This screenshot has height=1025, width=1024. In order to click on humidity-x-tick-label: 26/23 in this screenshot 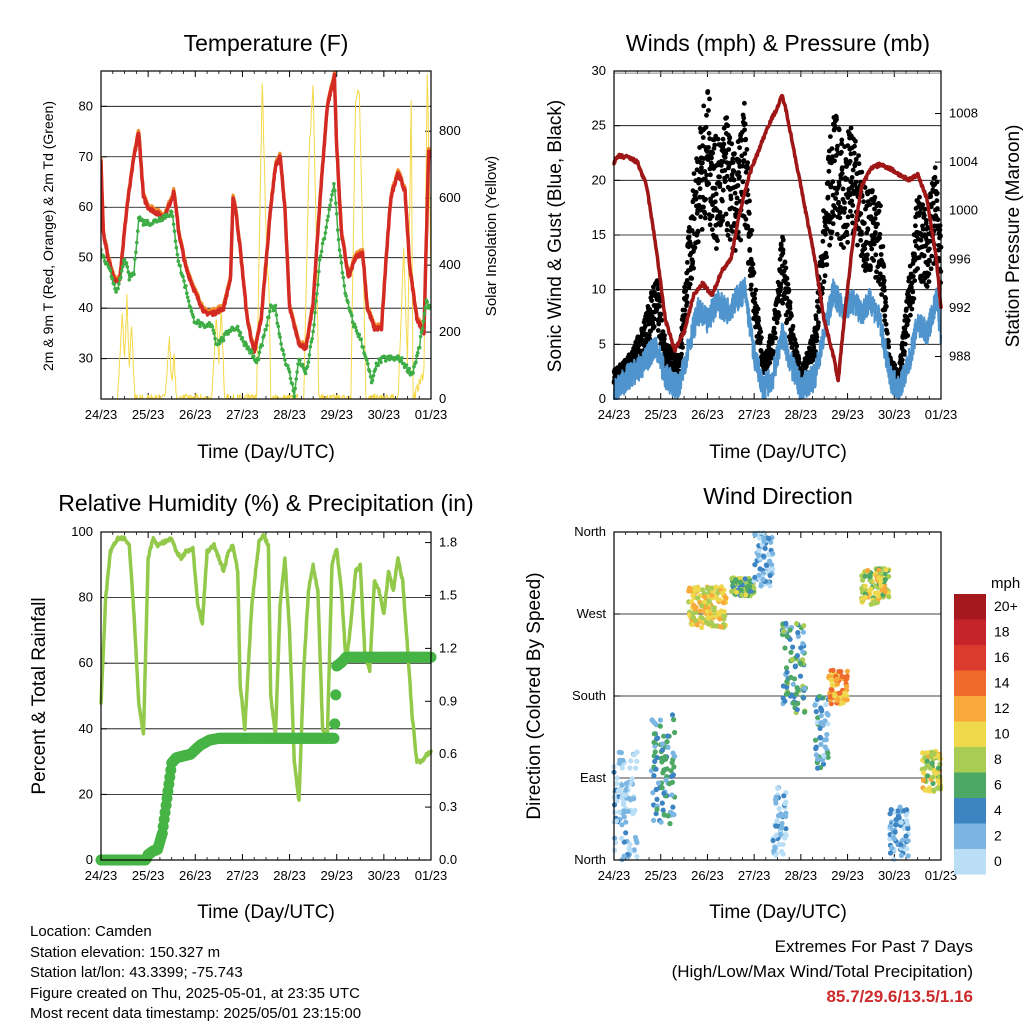, I will do `click(195, 875)`.